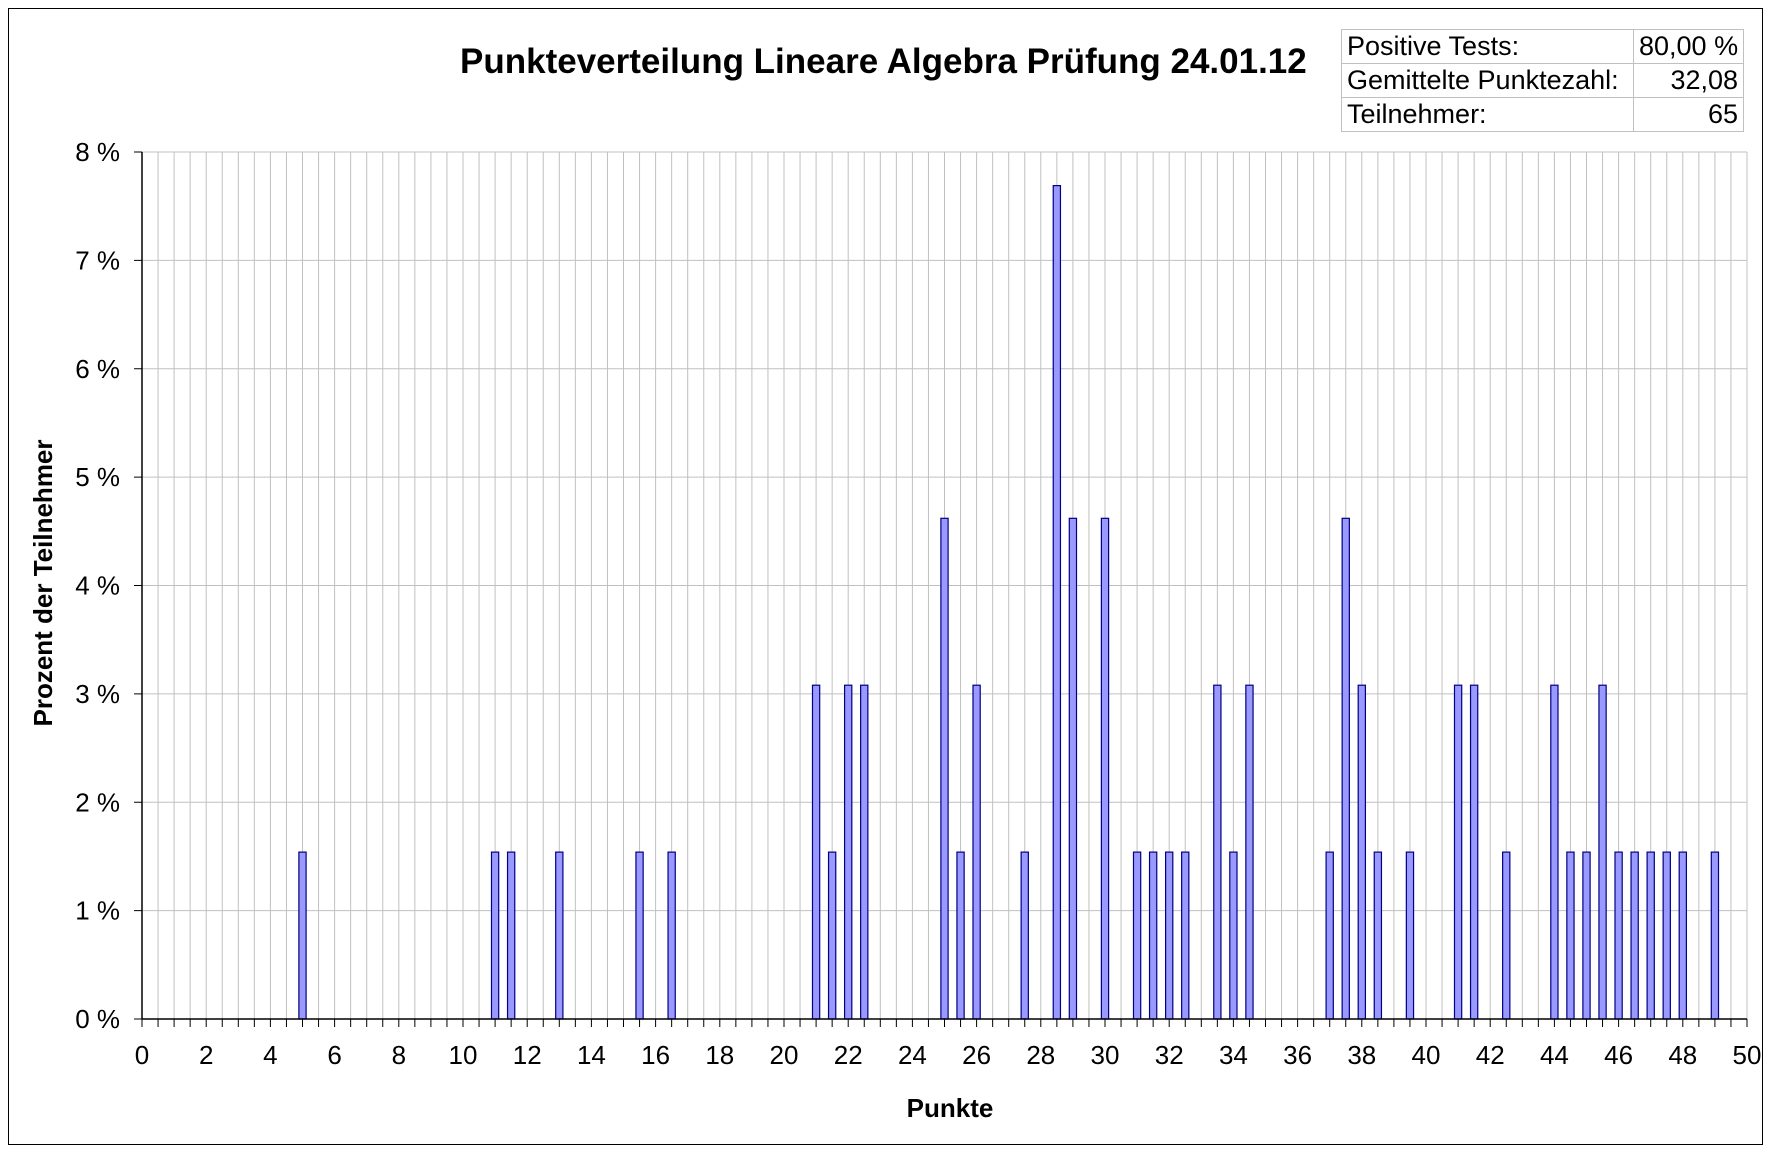 The height and width of the screenshot is (1153, 1771). What do you see at coordinates (97, 911) in the screenshot?
I see `y-tick-label: 1 %` at bounding box center [97, 911].